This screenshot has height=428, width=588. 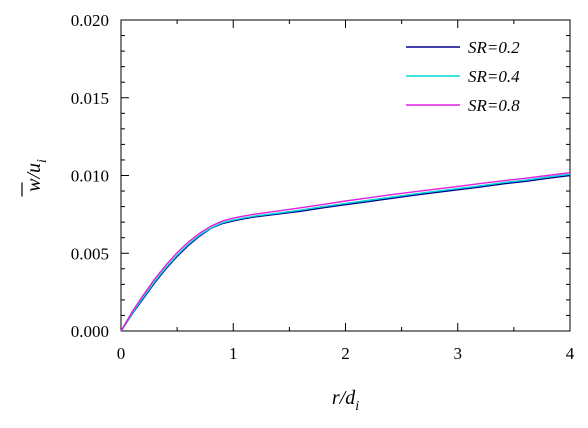 What do you see at coordinates (494, 76) in the screenshot?
I see `legend-label: SR=0.4` at bounding box center [494, 76].